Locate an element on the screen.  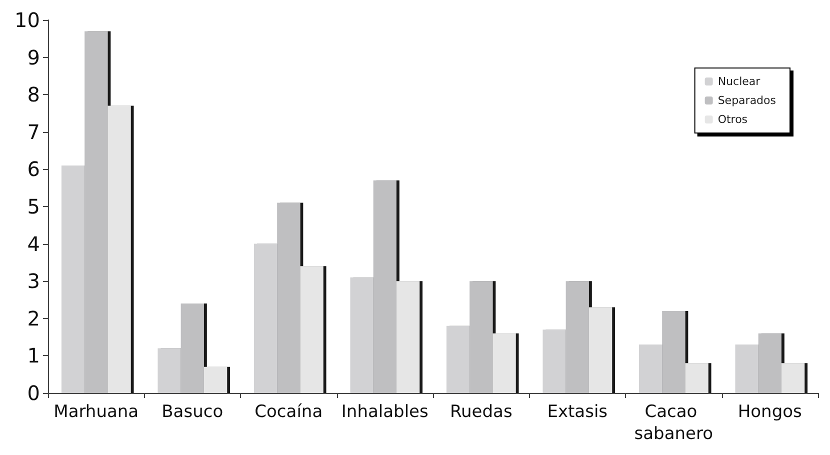
y-tick-label: 1 is located at coordinates (33, 356).